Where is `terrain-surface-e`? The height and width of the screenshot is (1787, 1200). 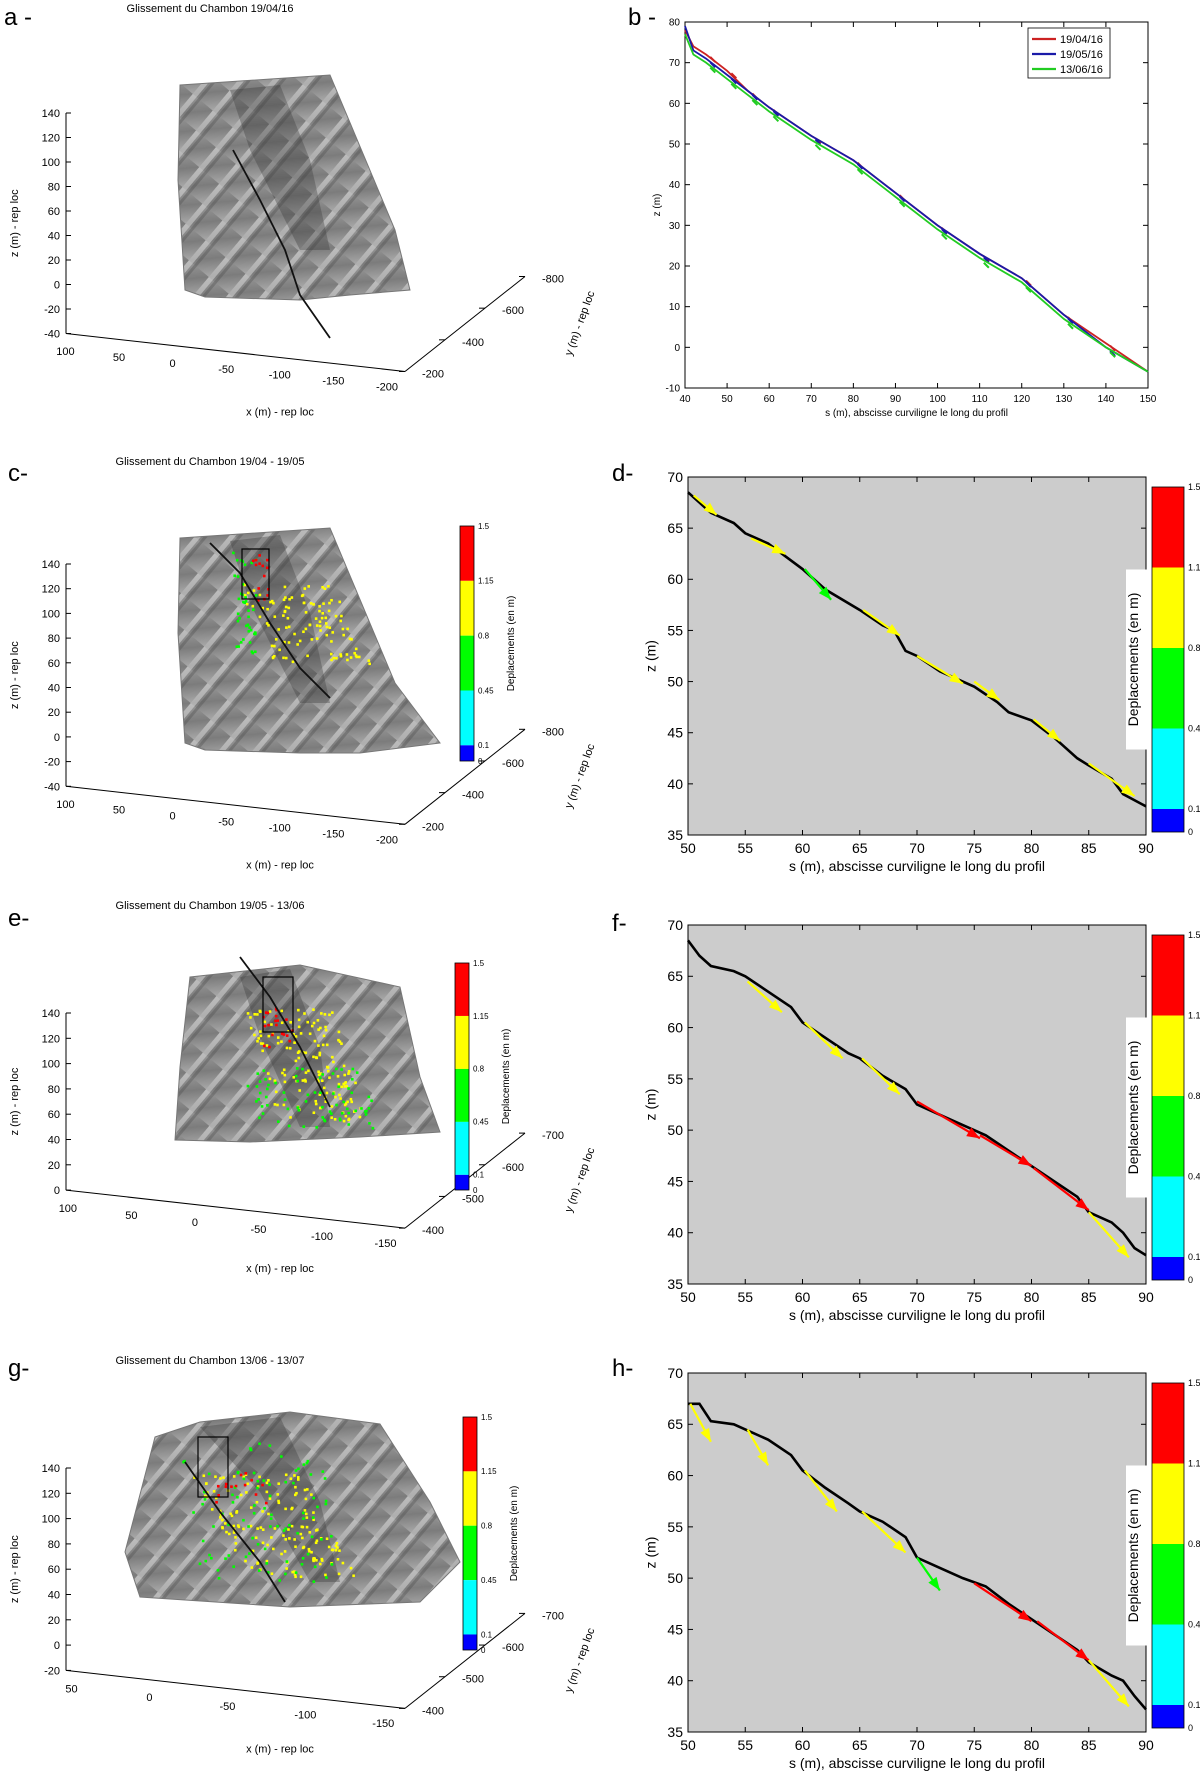
terrain-surface-e is located at coordinates (307, 1053).